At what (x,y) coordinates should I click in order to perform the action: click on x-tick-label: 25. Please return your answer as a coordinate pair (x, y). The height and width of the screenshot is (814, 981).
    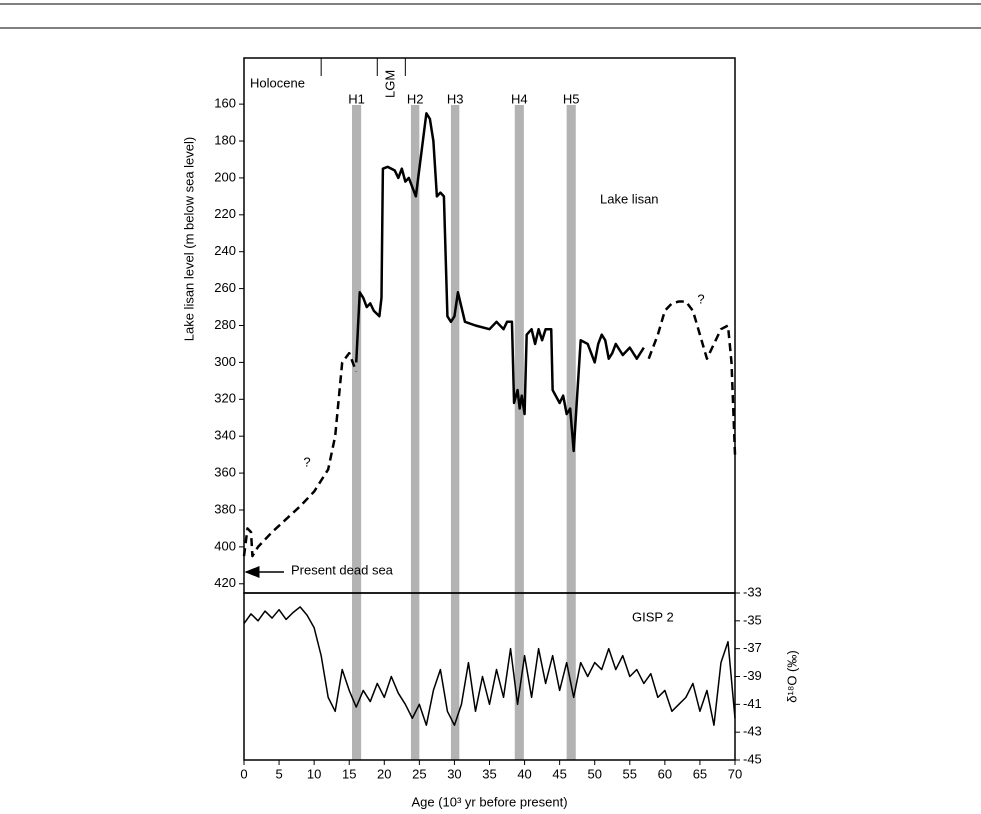
    Looking at the image, I should click on (419, 773).